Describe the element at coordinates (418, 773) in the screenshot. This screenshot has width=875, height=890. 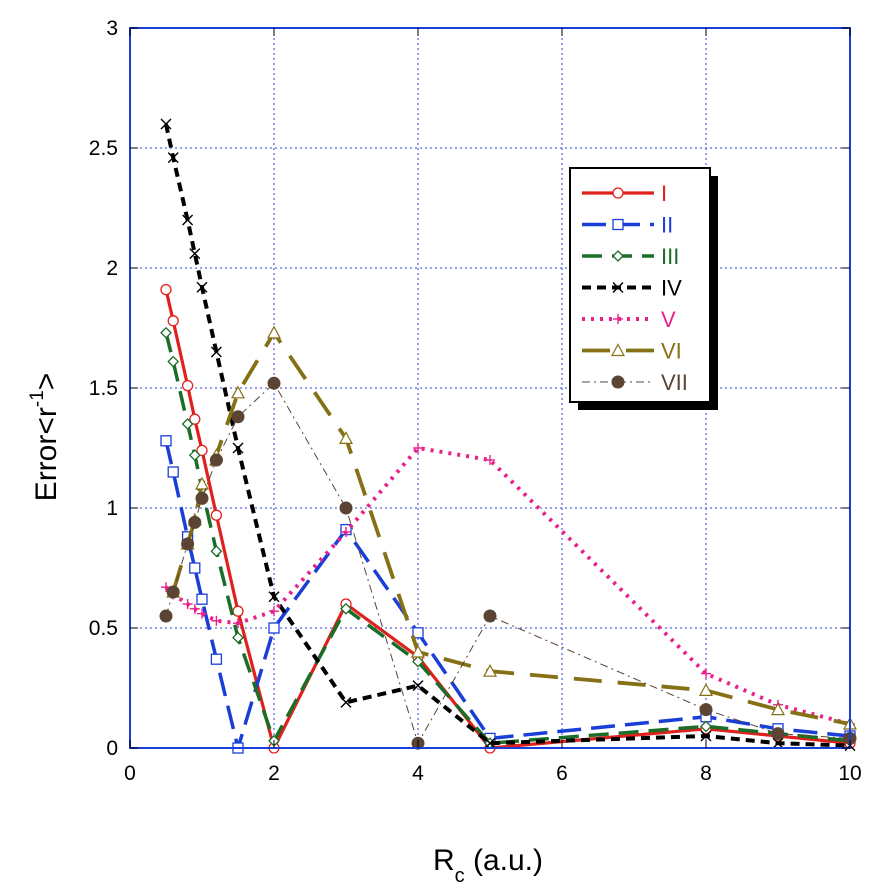
I see `x-tick-label: 4` at that location.